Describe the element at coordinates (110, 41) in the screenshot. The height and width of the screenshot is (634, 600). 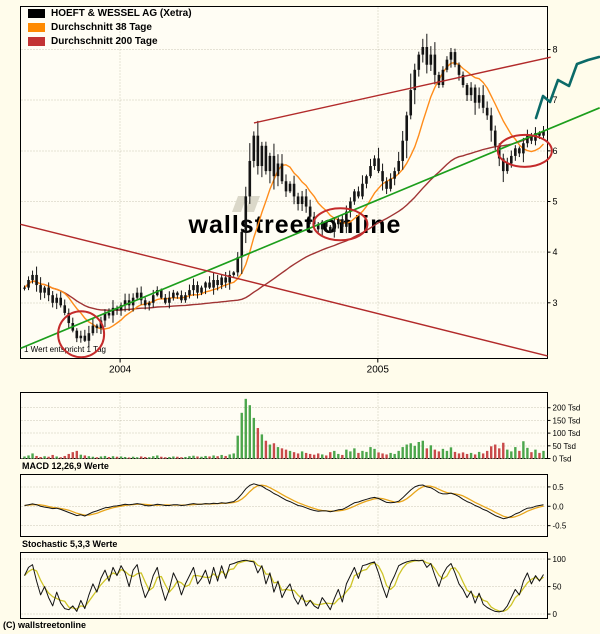
I see `legend-row: Durchschnitt 200 Tage` at that location.